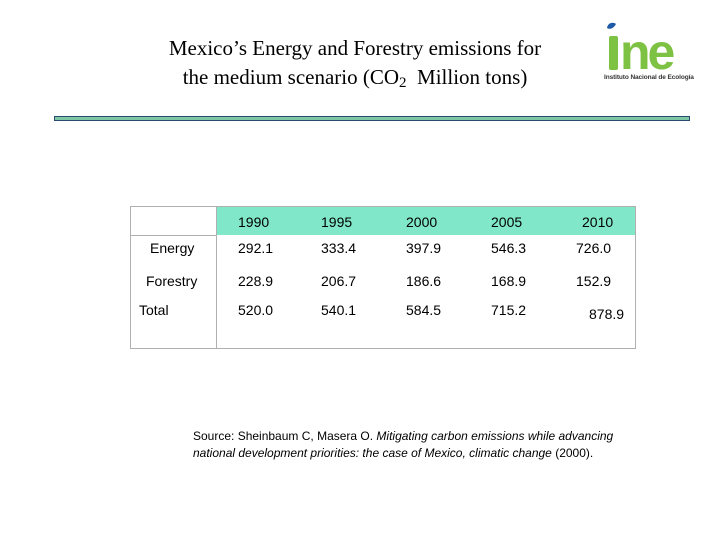 The width and height of the screenshot is (720, 540). Describe the element at coordinates (285, 436) in the screenshot. I see `source-prefix: Source: Sheinbaum C, Masera O.` at that location.